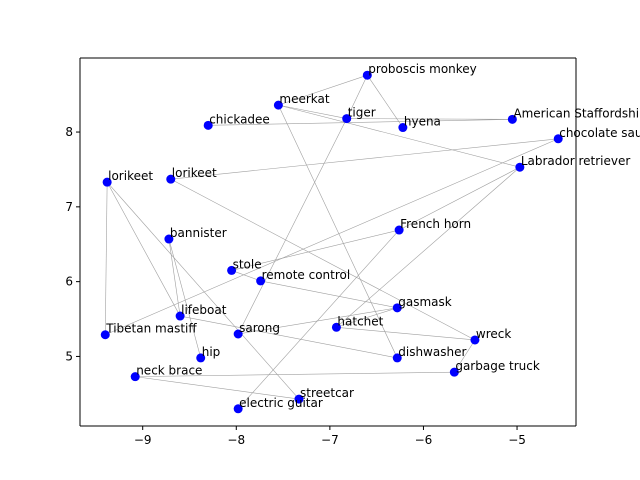  Describe the element at coordinates (151, 329) in the screenshot. I see `point-label: Tibetan mastiff` at that location.